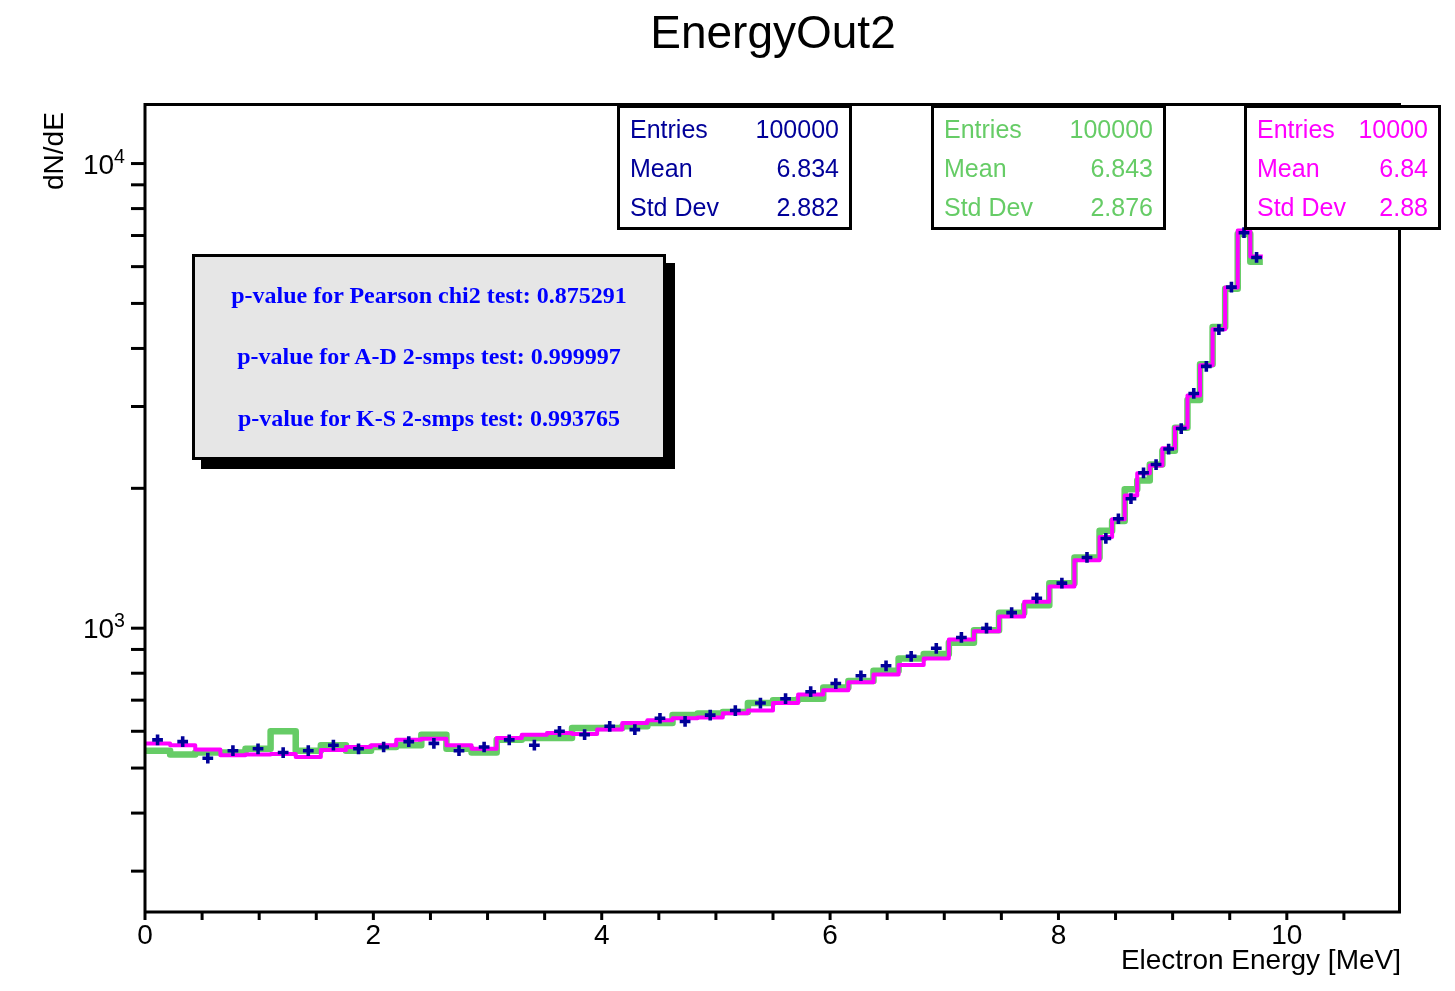 The height and width of the screenshot is (991, 1455). I want to click on text: Std Dev 2.876, so click(1048, 207).